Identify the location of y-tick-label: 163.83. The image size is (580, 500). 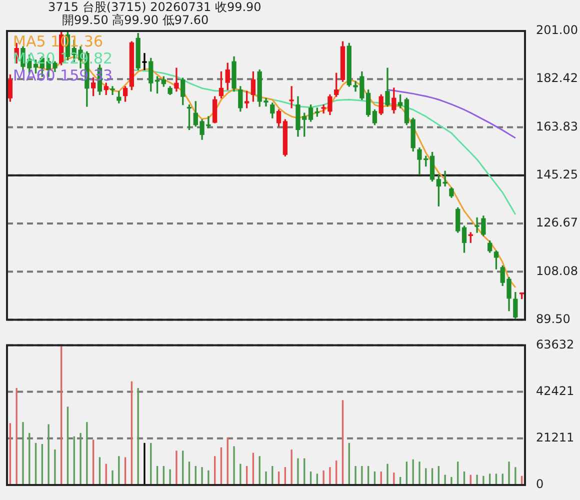
(557, 126).